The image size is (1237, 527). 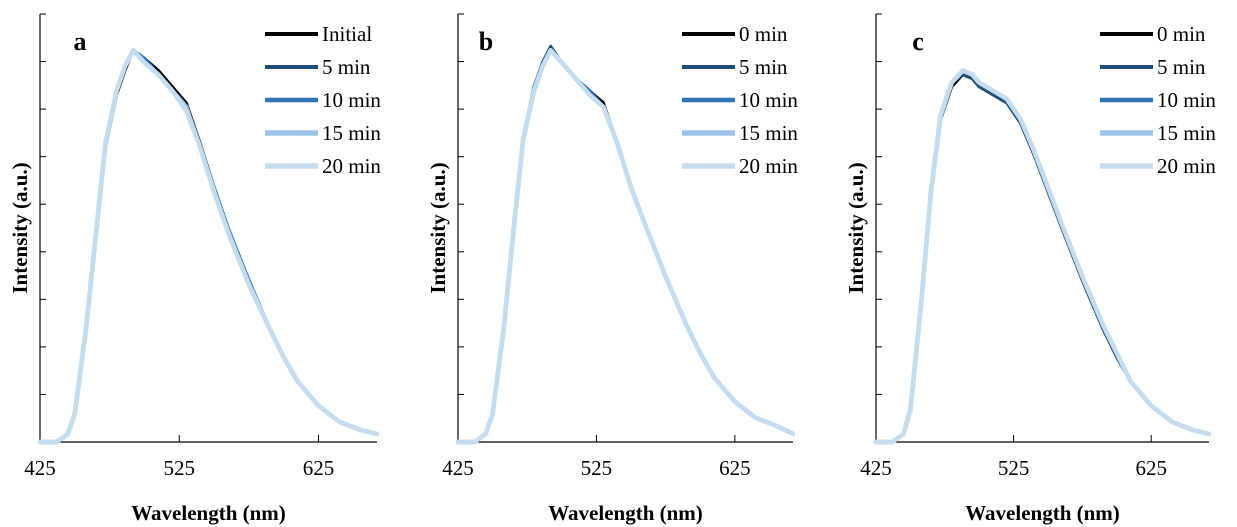 What do you see at coordinates (80, 41) in the screenshot?
I see `panel-label: a` at bounding box center [80, 41].